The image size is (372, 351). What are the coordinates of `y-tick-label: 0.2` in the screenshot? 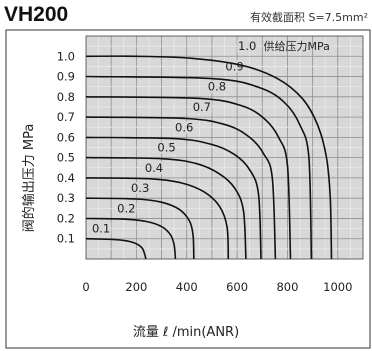 It's located at (66, 218).